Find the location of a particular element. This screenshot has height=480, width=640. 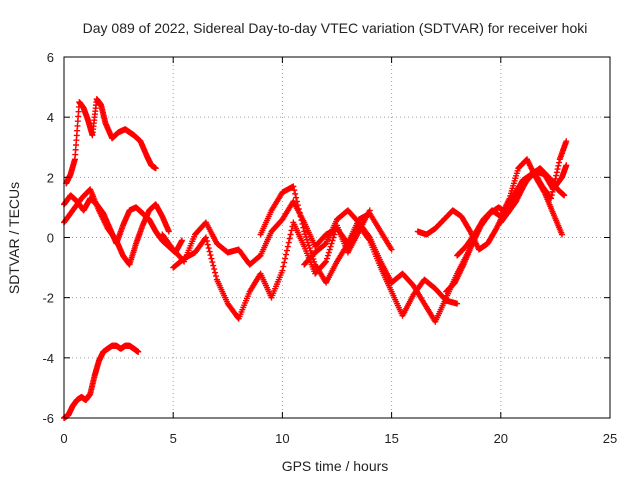

x-tick-label: 25 is located at coordinates (610, 438).